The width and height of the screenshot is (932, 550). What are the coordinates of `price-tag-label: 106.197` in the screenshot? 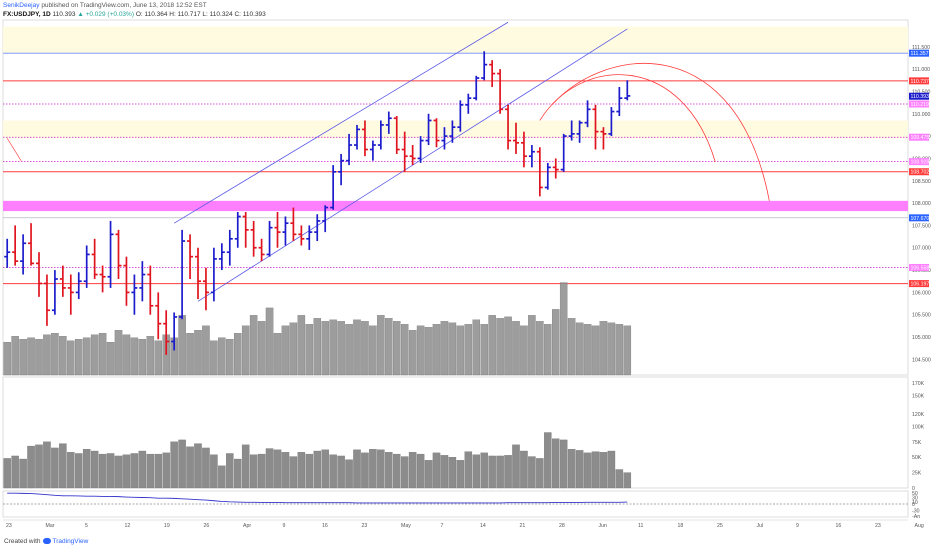 It's located at (920, 285).